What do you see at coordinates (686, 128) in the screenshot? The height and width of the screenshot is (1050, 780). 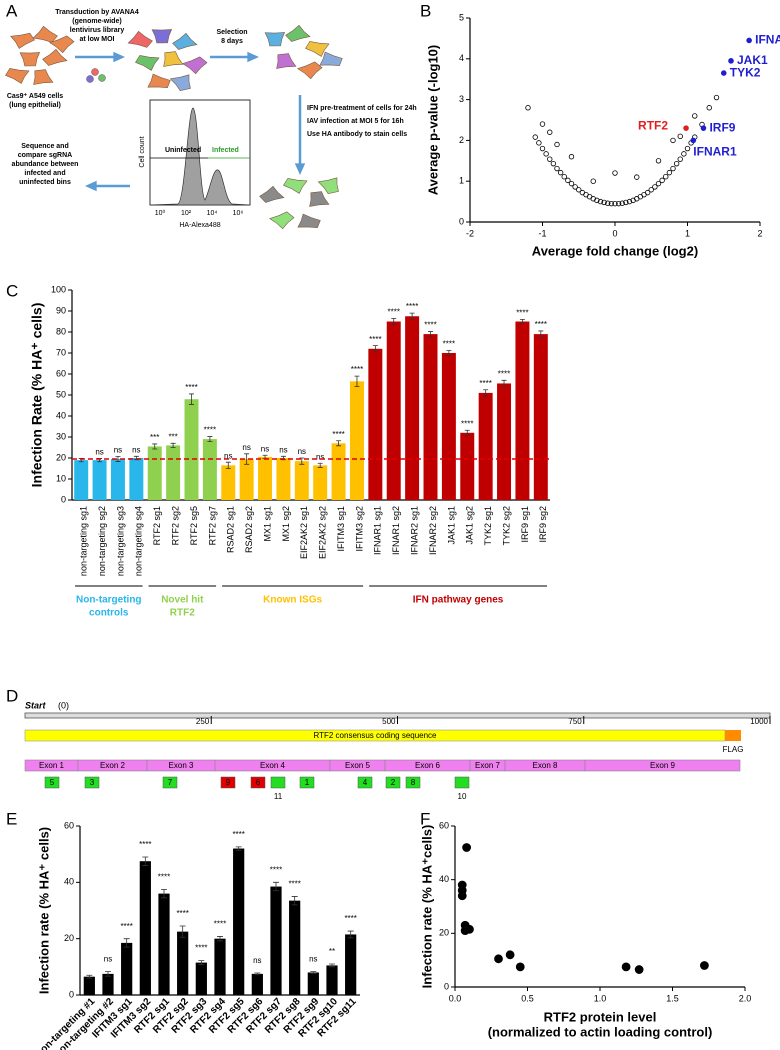 I see `annotated-point` at bounding box center [686, 128].